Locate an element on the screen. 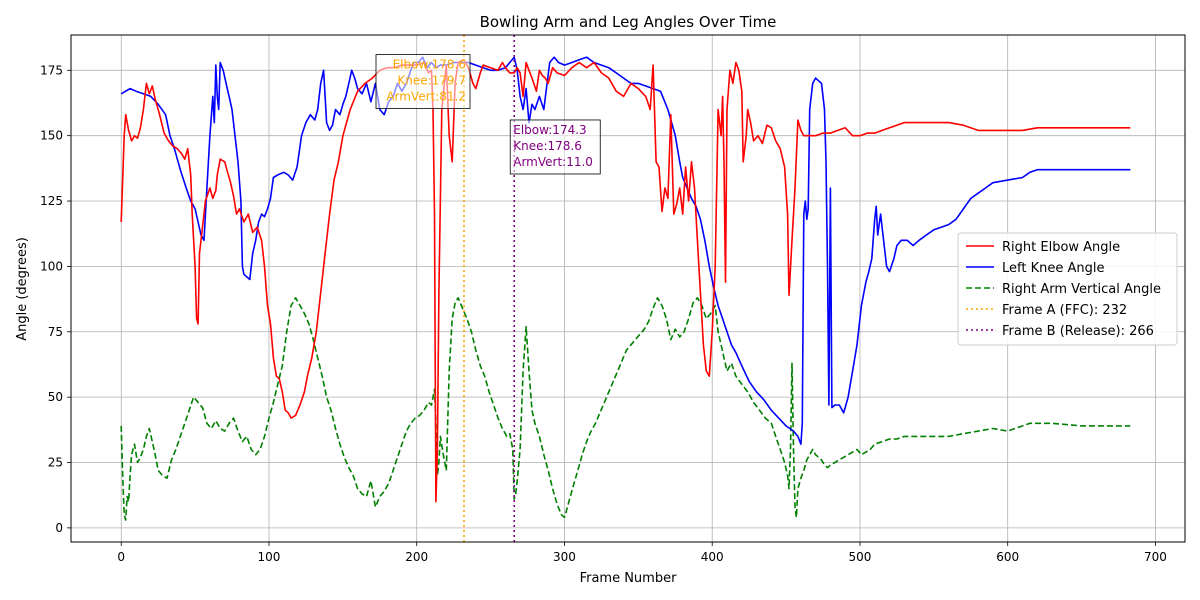  legend-label: Right Elbow Angle is located at coordinates (1061, 247).